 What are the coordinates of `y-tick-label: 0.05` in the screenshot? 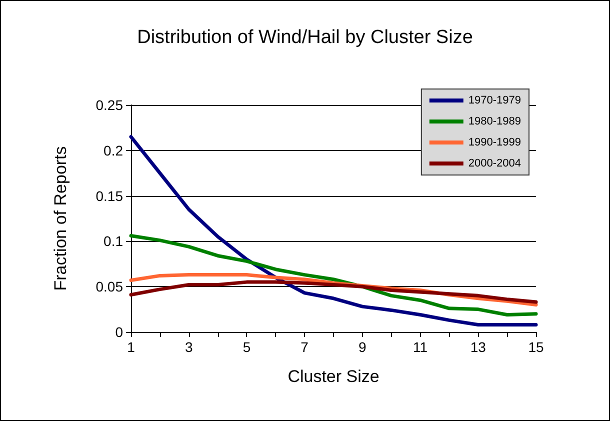 It's located at (110, 286).